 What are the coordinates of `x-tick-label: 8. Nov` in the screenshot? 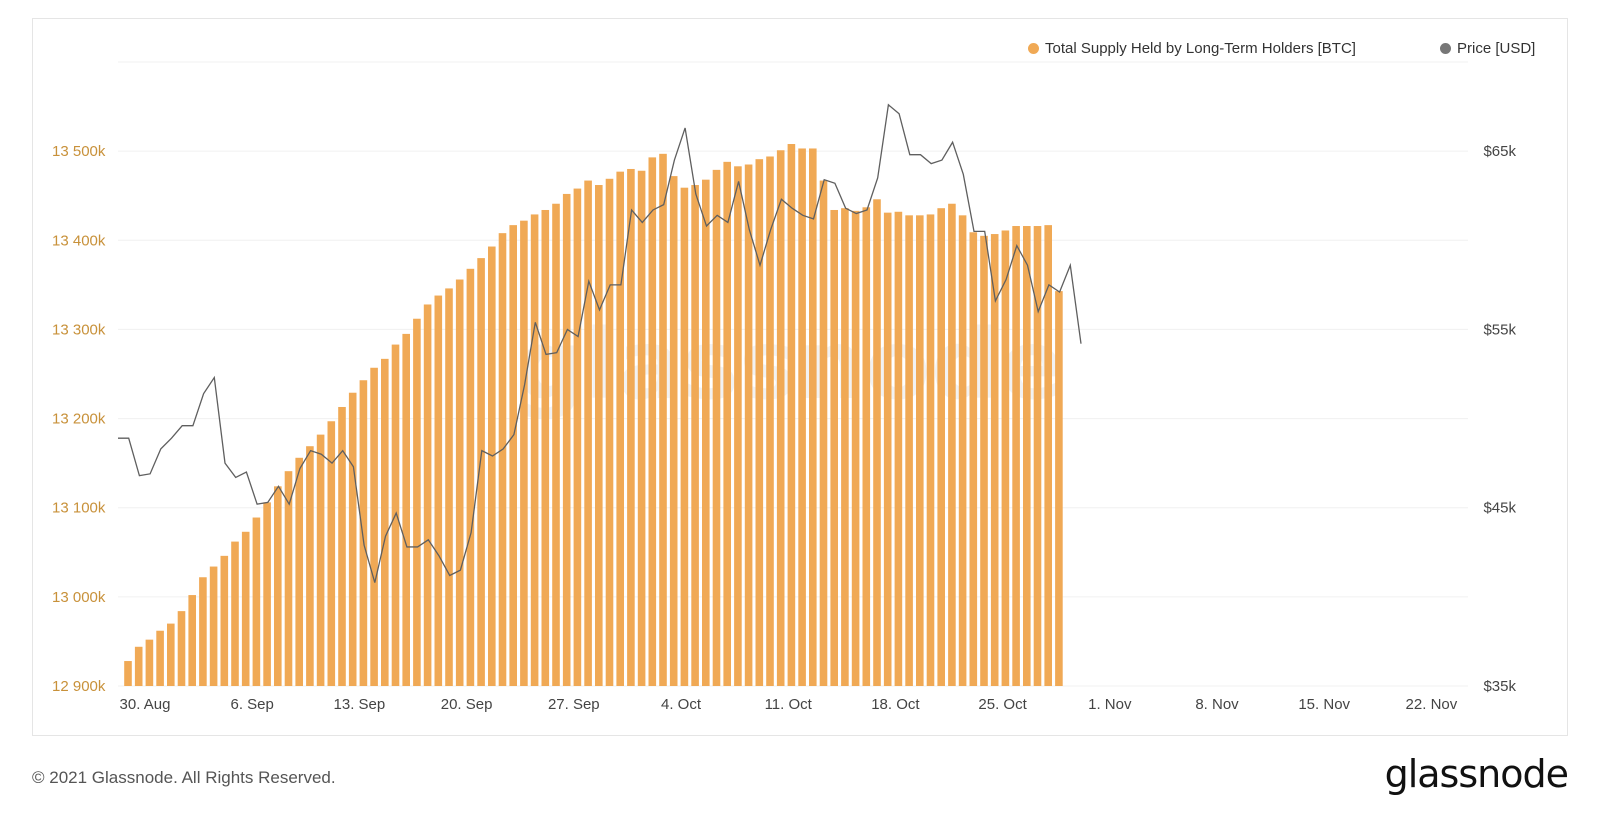 It's located at (1217, 704).